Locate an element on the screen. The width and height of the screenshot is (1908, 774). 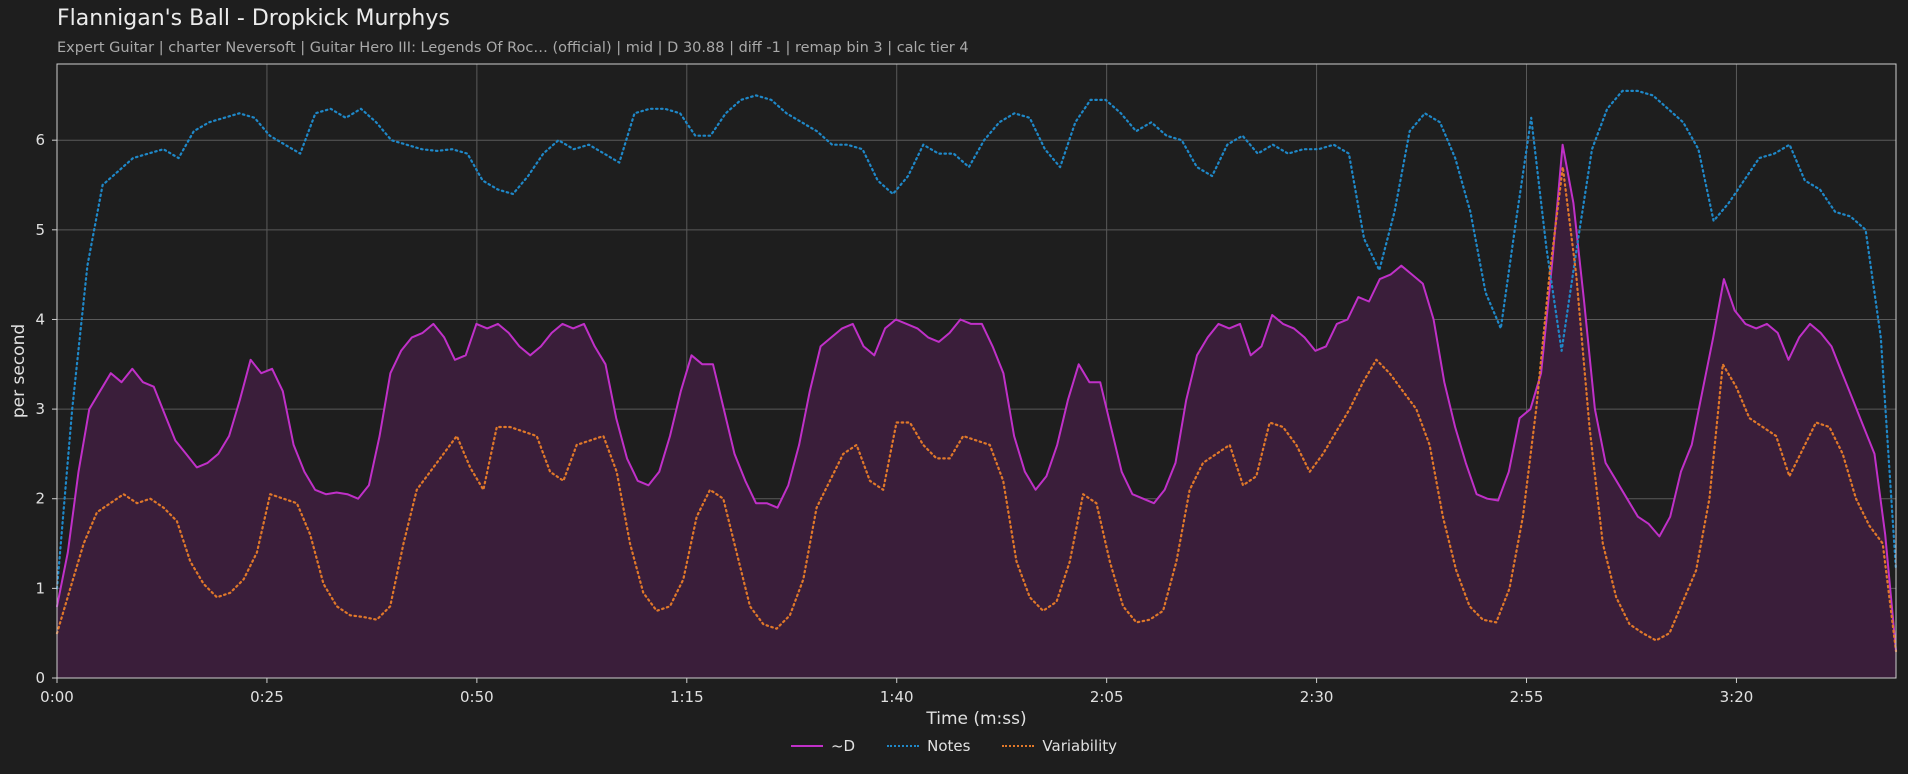
legend-swatch-variability is located at coordinates (1018, 746).